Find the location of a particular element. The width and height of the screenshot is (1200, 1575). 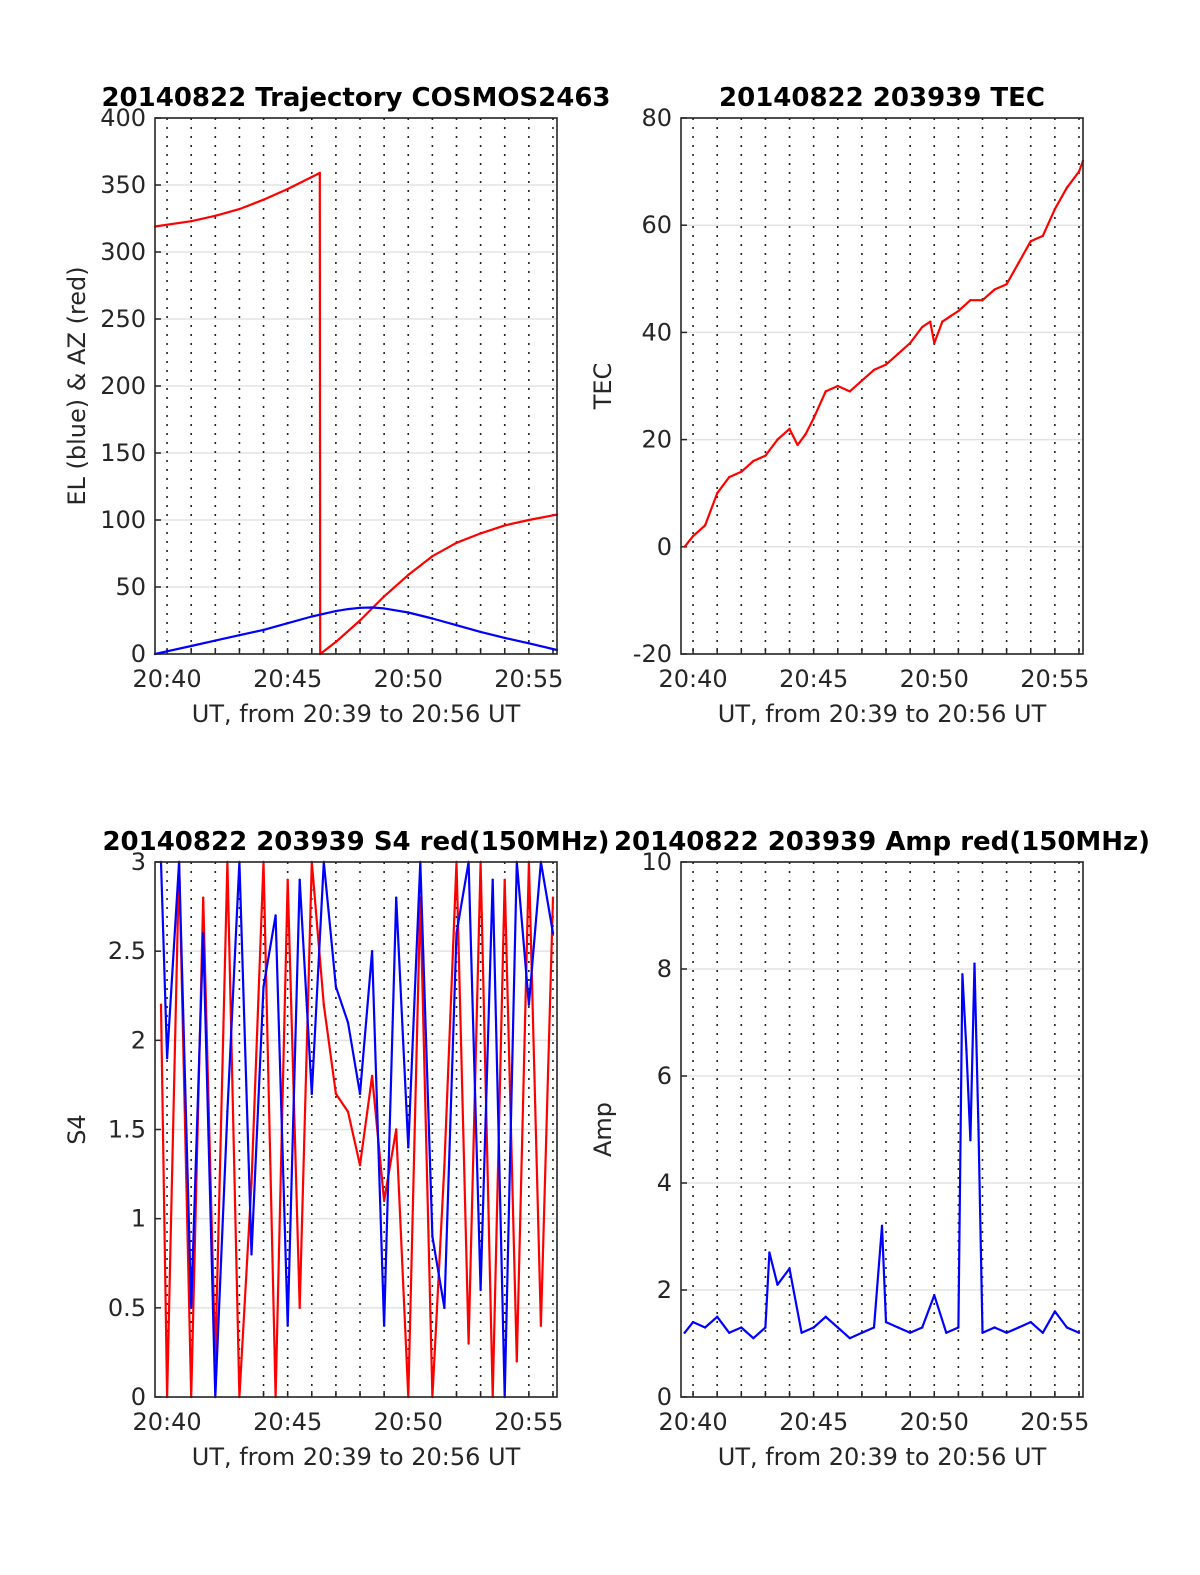

x-tick-label: 20:40 is located at coordinates (166, 679).